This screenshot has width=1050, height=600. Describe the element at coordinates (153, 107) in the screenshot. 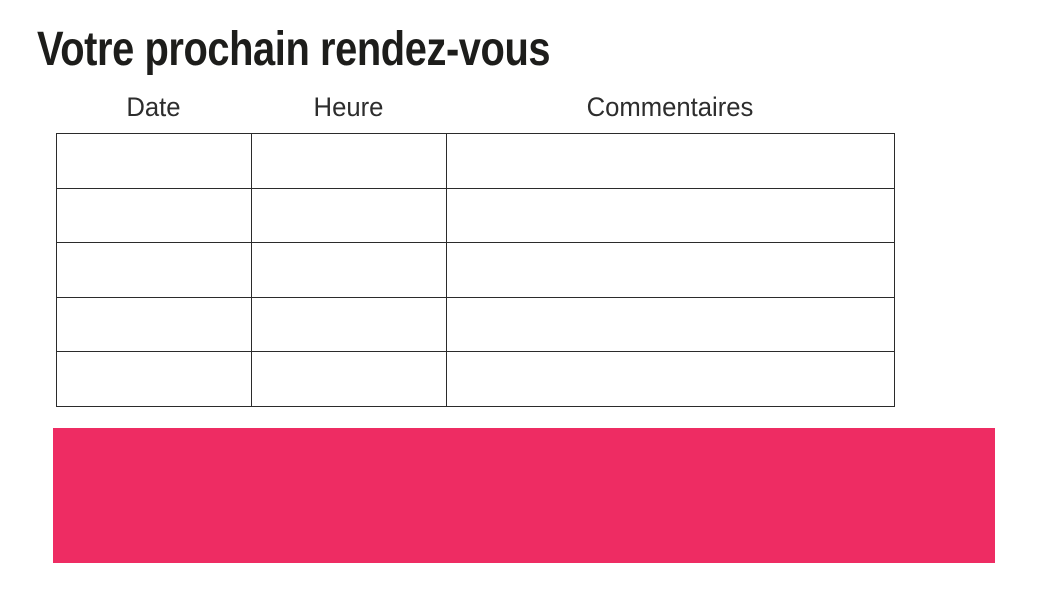

I see `column-header-date: Date` at that location.